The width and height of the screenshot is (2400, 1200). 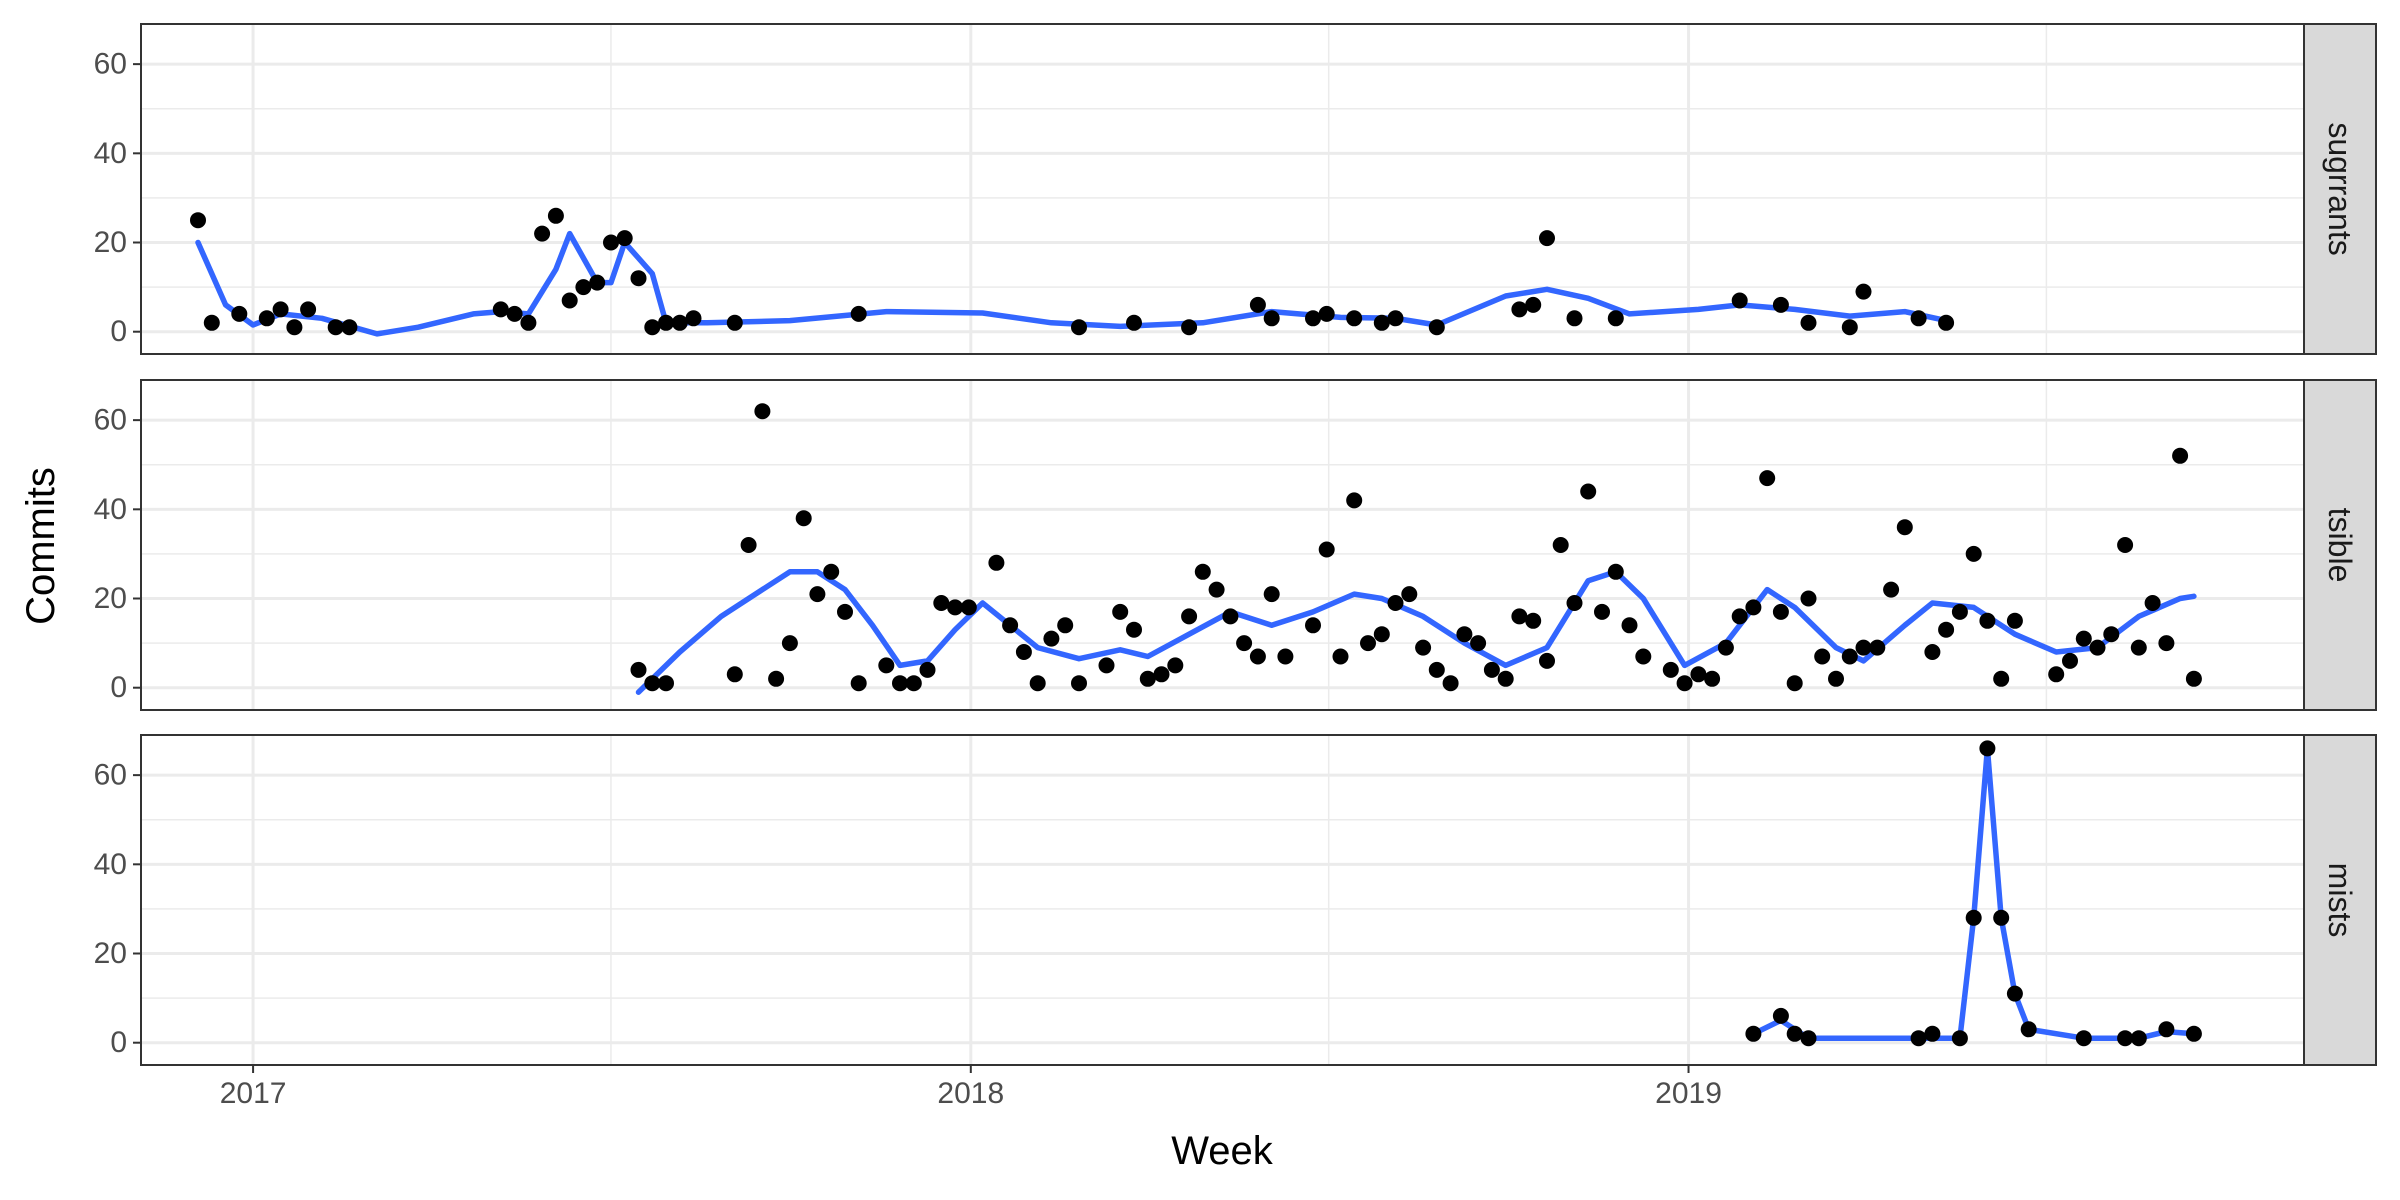 I want to click on x-axis-title: Week, so click(x=1222, y=1151).